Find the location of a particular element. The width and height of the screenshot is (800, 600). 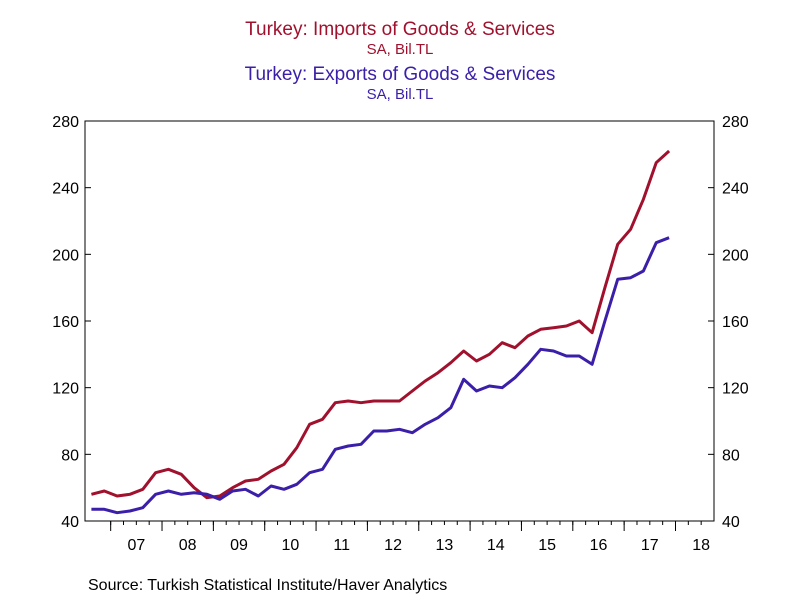

imports-series-units: SA, Bil.TL is located at coordinates (400, 49).